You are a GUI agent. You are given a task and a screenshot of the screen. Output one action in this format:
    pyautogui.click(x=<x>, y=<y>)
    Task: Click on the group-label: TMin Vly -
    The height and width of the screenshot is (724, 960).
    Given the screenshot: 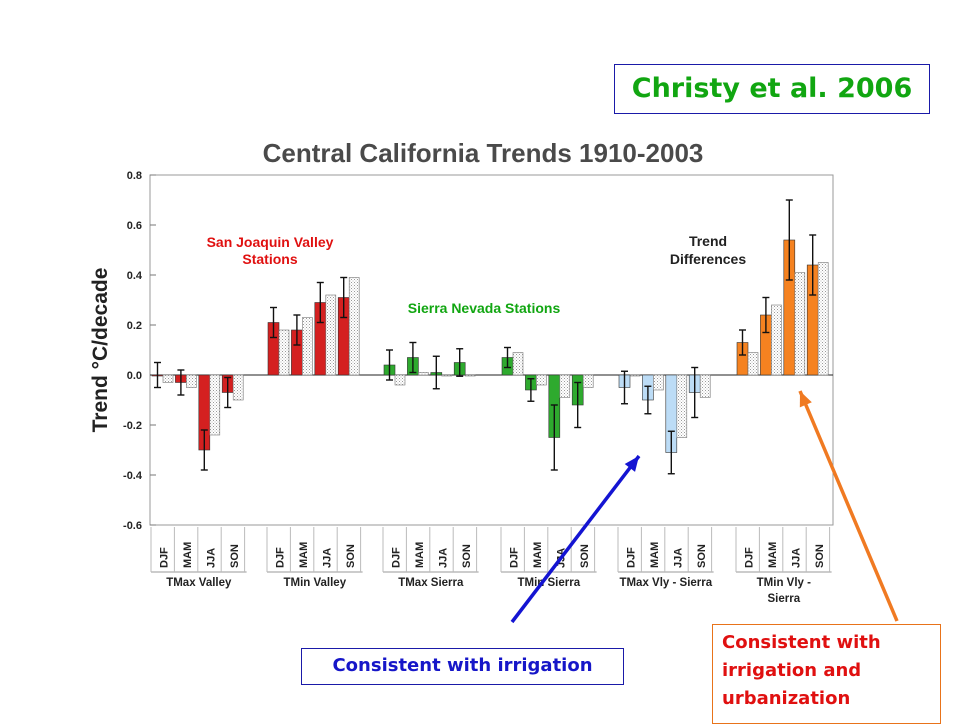 What is the action you would take?
    pyautogui.click(x=784, y=583)
    